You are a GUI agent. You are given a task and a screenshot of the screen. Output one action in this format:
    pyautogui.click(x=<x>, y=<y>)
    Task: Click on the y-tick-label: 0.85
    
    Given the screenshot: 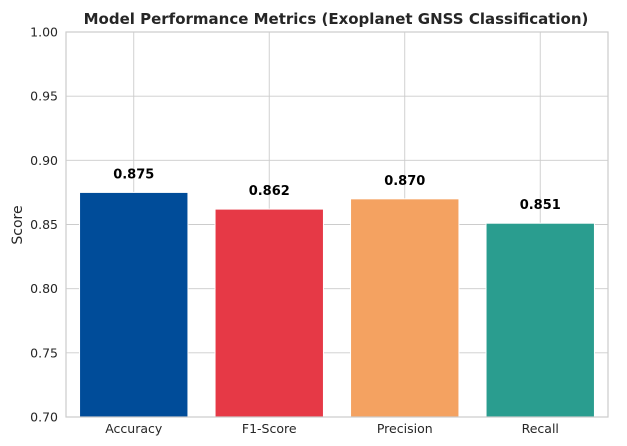 What is the action you would take?
    pyautogui.click(x=44, y=224)
    